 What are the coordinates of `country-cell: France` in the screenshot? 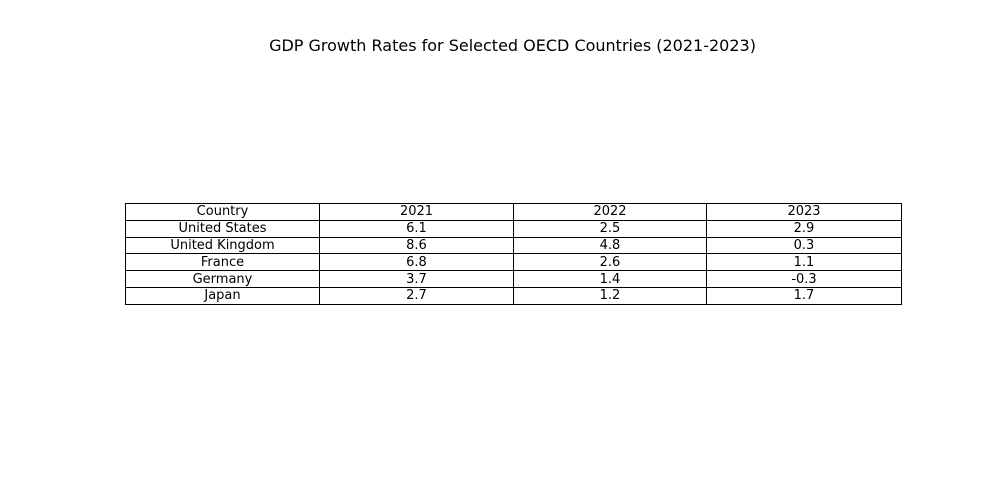 It's located at (222, 262).